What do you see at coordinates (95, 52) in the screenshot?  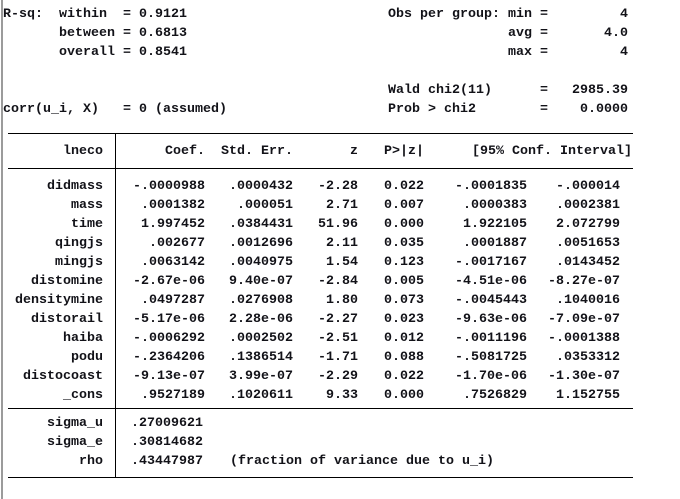 I see `rsq-overall-line: overall = 0.8541` at bounding box center [95, 52].